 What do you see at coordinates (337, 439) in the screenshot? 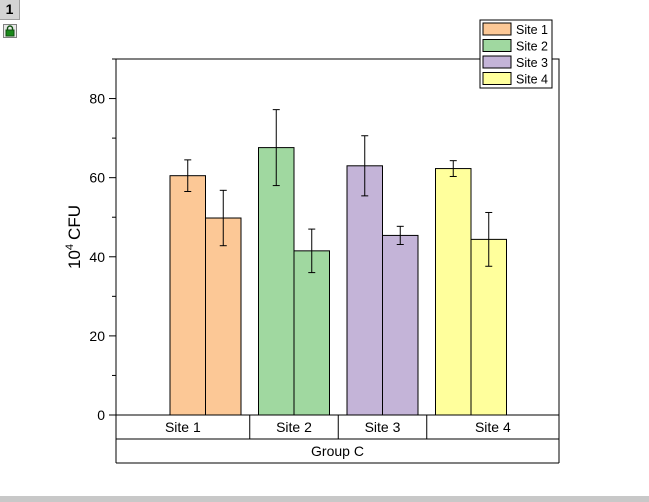
I see `x-category-axis: Site 1 Site 2 Site 3 Site 4 Group C` at bounding box center [337, 439].